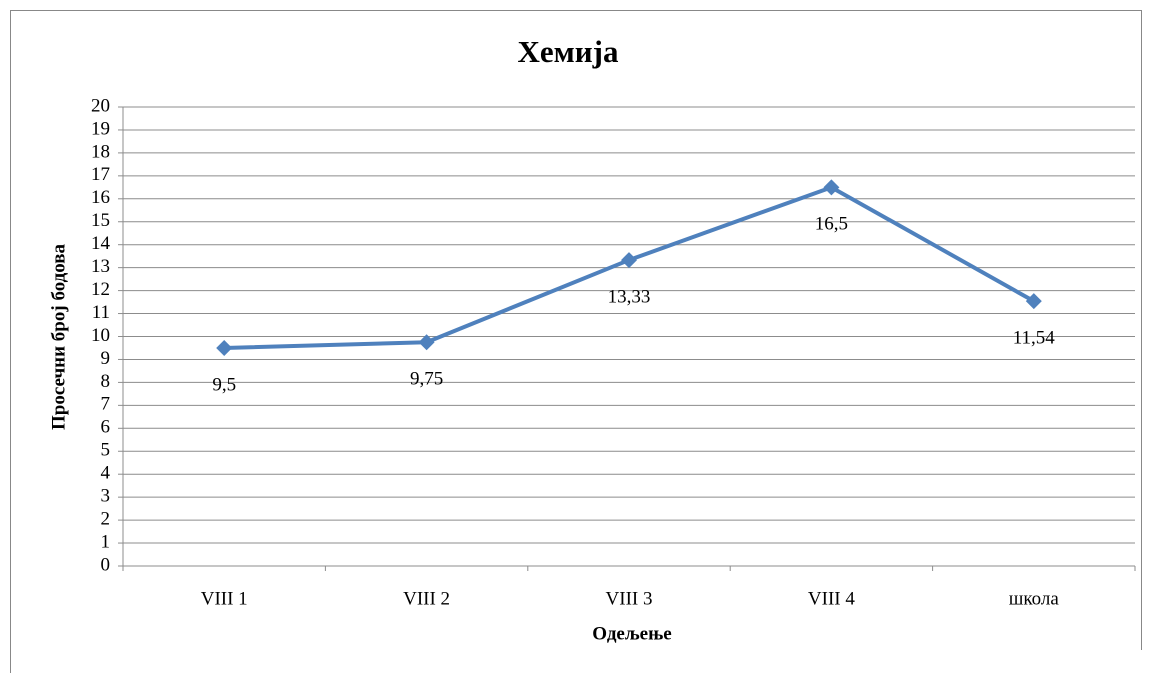  What do you see at coordinates (100, 128) in the screenshot?
I see `y-tick-label: 19` at bounding box center [100, 128].